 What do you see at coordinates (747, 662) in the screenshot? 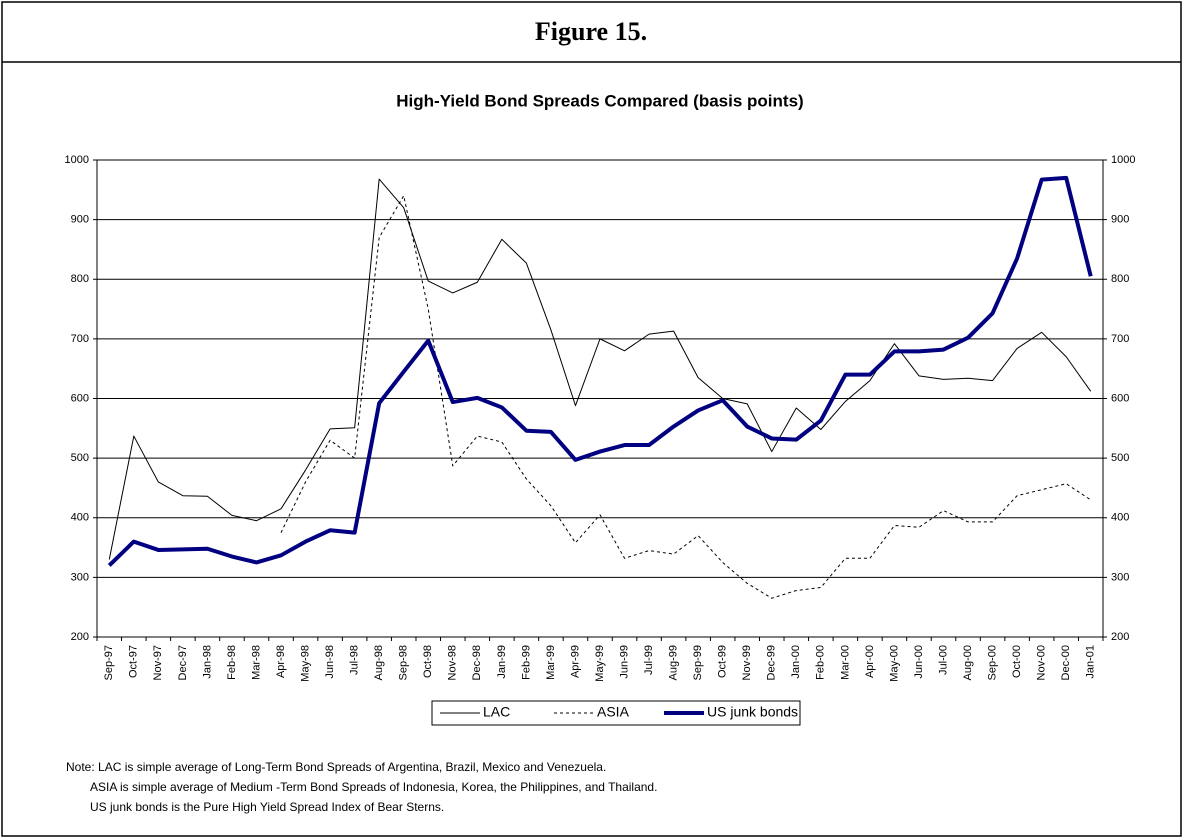
I see `x-tick-label: Nov-99` at bounding box center [747, 662].